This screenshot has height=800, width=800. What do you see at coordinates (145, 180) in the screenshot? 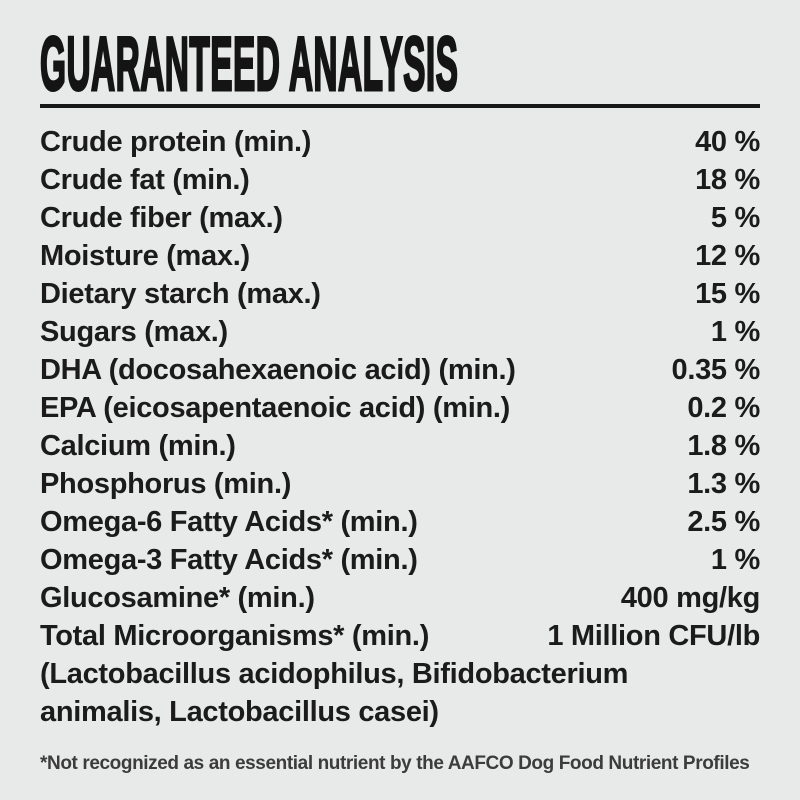
I see `nutrient-label: Crude fat (min.)` at bounding box center [145, 180].